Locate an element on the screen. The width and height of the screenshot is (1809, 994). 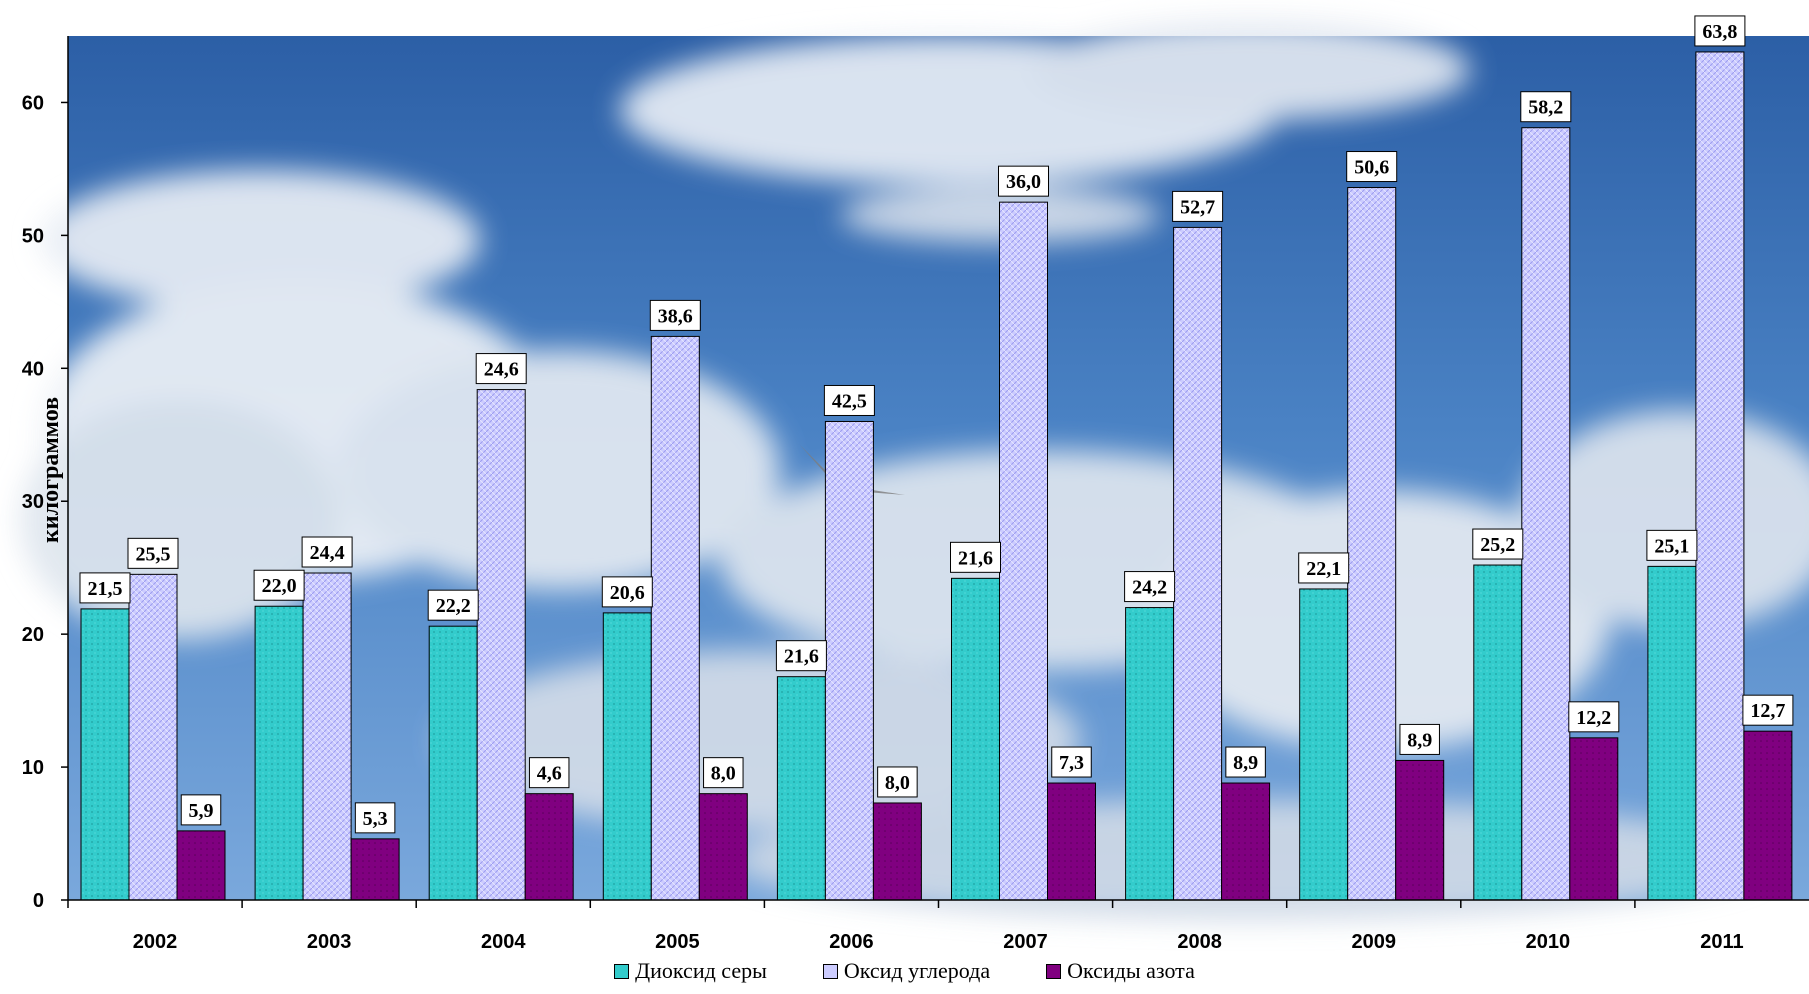
data-label-sulfur-dioxide-2009: 22,1 is located at coordinates (1324, 568).